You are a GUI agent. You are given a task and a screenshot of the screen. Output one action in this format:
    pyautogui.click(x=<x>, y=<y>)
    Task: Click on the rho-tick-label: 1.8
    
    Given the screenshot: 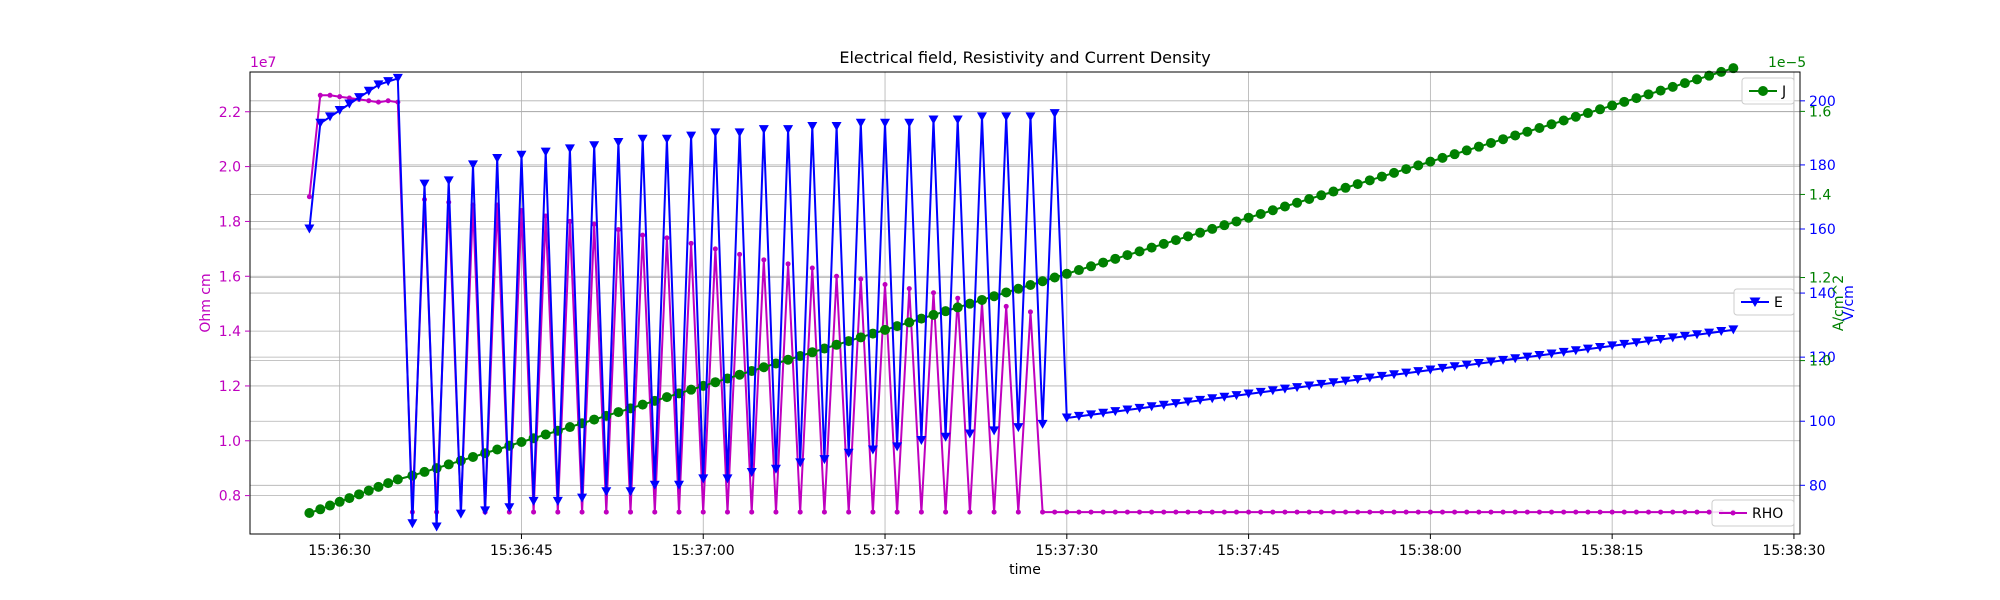 What is the action you would take?
    pyautogui.click(x=230, y=222)
    